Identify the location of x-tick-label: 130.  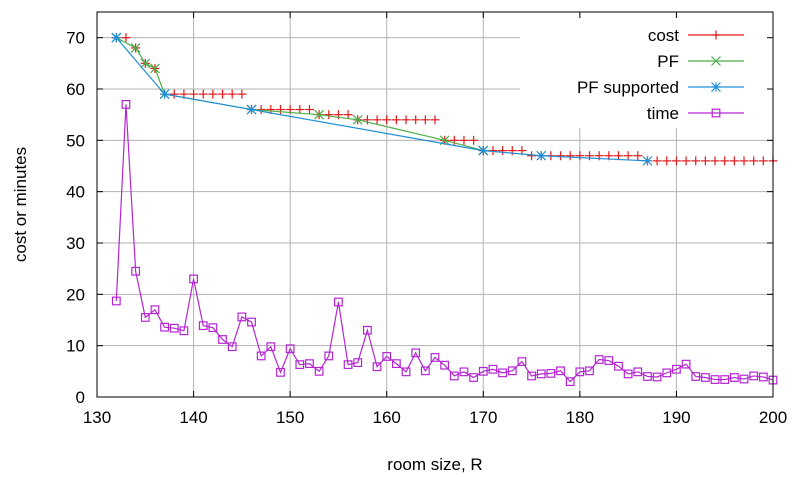
(97, 417).